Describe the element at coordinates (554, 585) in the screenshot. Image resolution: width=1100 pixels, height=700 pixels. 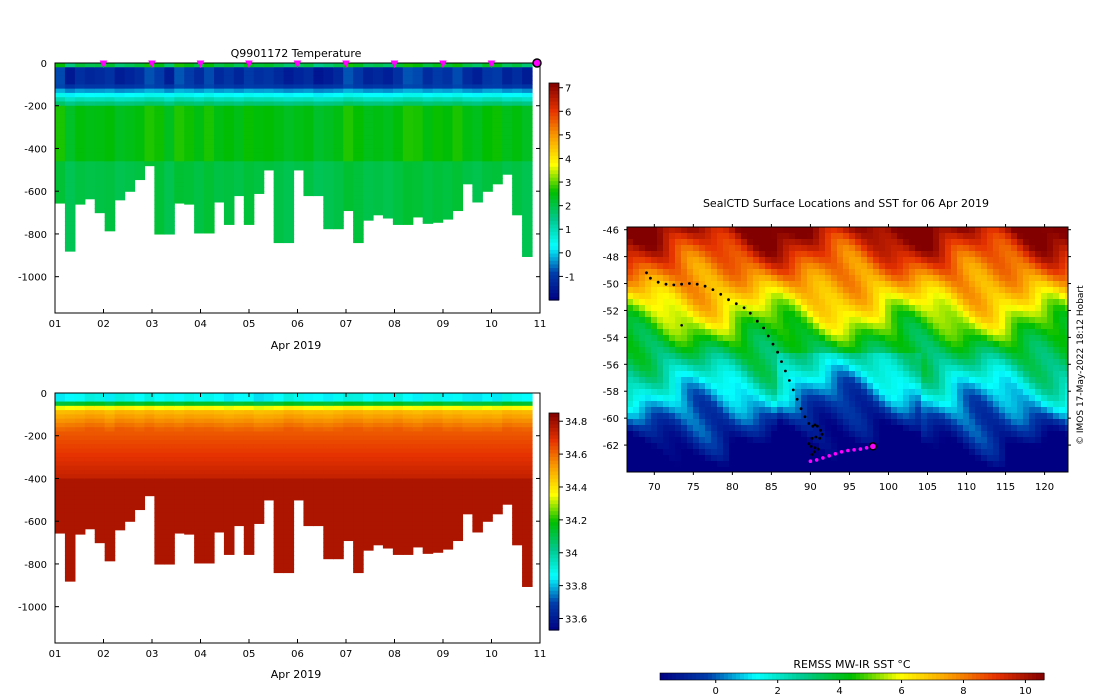
I see `colorbar-segment` at that location.